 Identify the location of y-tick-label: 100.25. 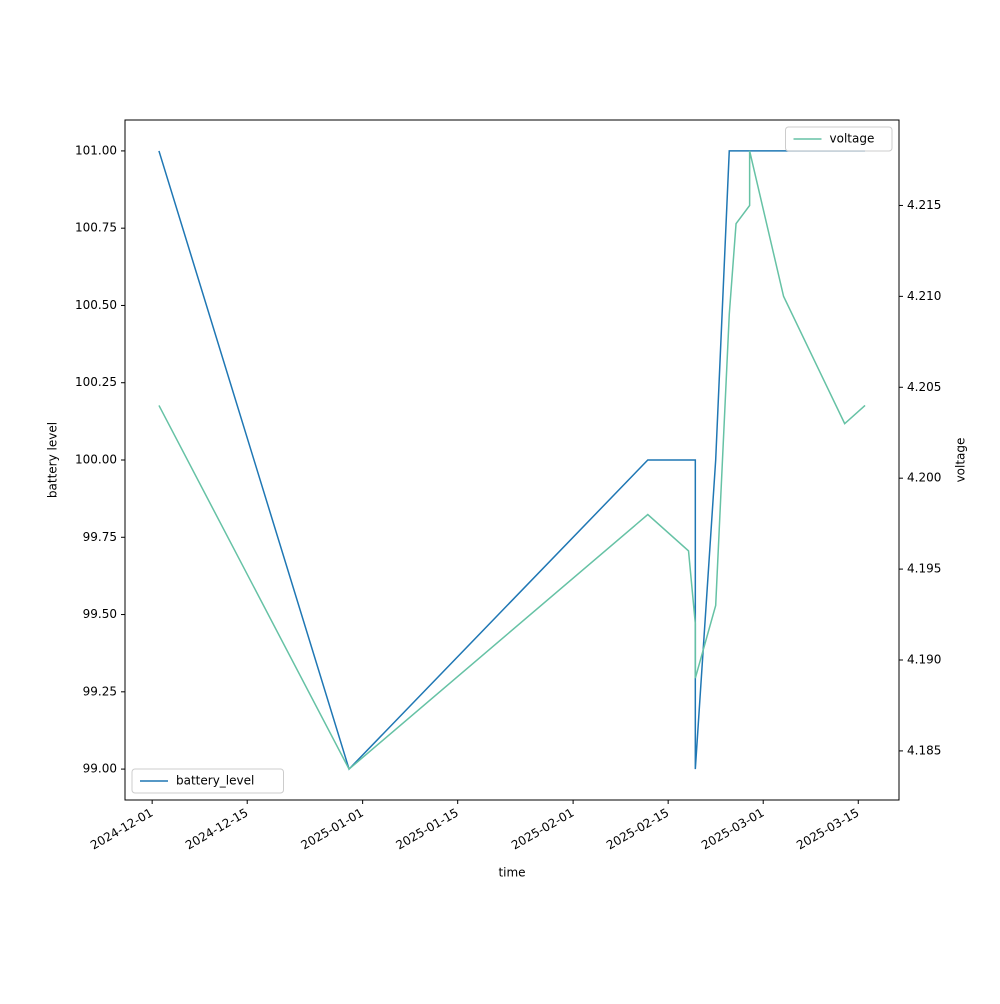
(96, 382).